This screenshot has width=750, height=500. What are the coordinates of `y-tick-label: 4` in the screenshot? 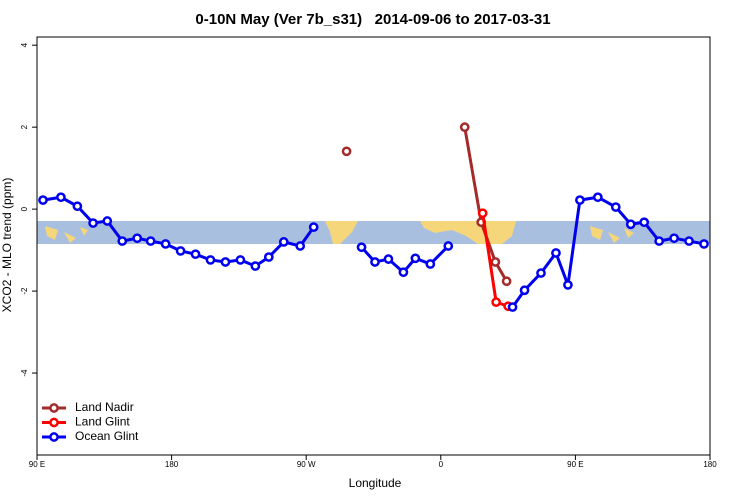 It's located at (24, 44).